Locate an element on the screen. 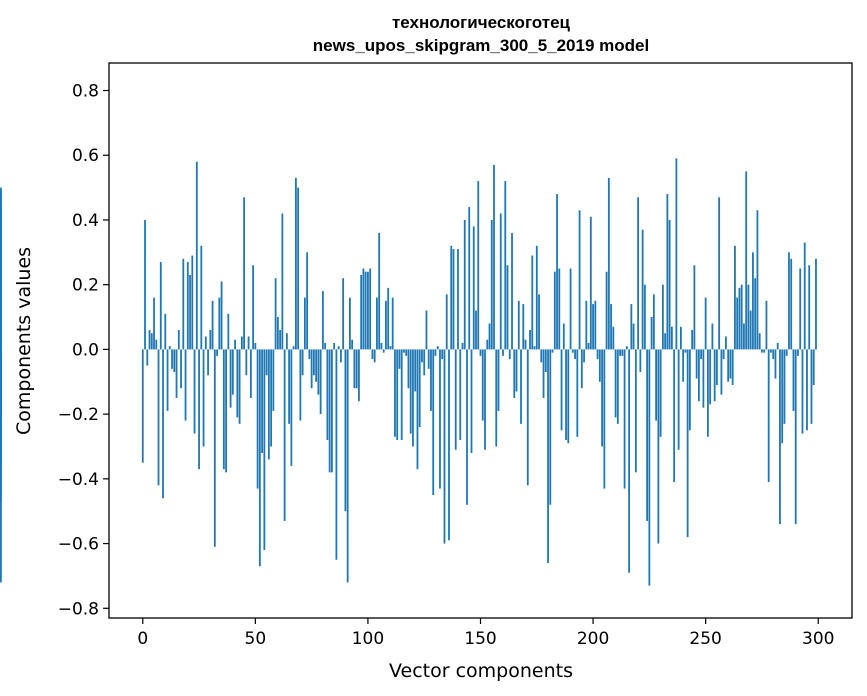  x-axis-label: Vector components is located at coordinates (481, 671).